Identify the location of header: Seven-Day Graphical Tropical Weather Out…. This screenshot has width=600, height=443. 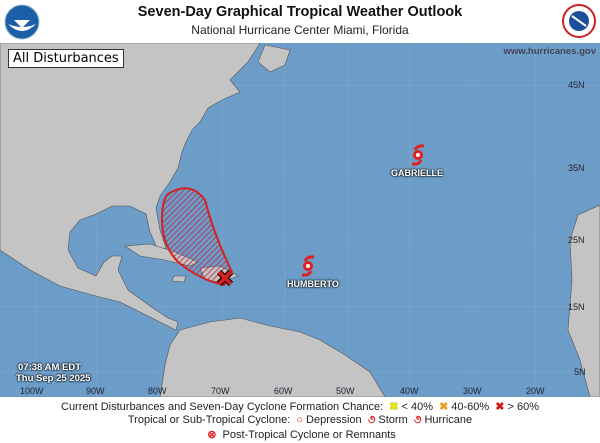
(300, 21).